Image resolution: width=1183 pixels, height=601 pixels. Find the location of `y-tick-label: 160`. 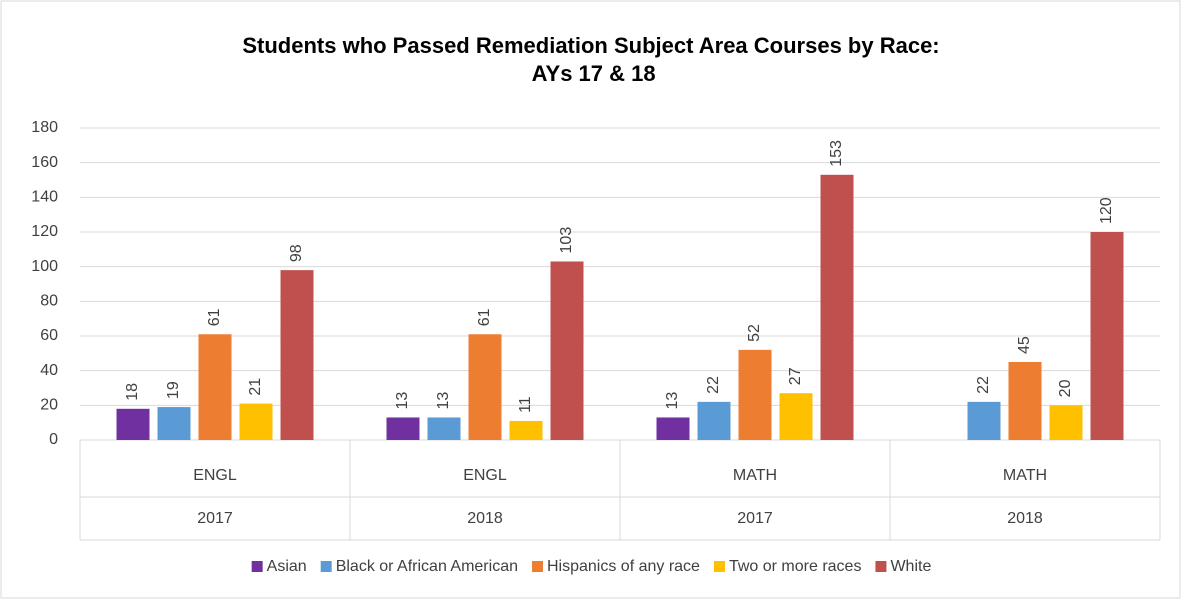

y-tick-label: 160 is located at coordinates (44, 162).